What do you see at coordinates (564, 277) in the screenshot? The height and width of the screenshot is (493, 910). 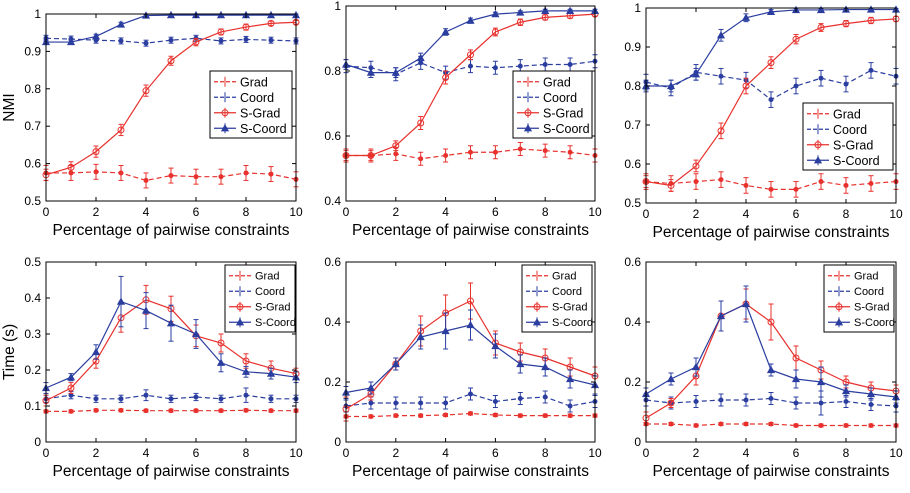 I see `legend-label: Grad` at bounding box center [564, 277].